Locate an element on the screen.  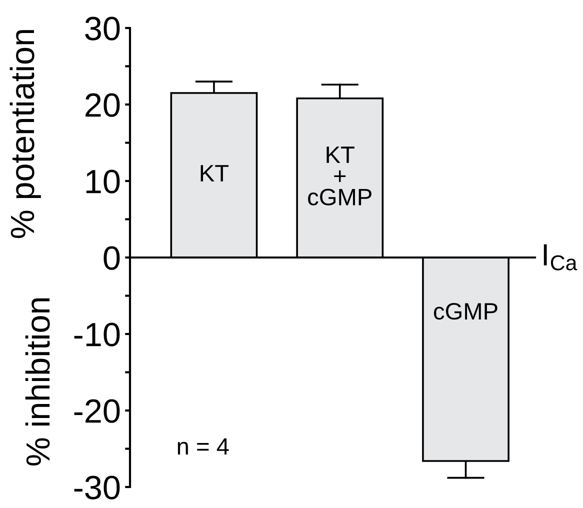
annotation: n = 4 is located at coordinates (203, 446).